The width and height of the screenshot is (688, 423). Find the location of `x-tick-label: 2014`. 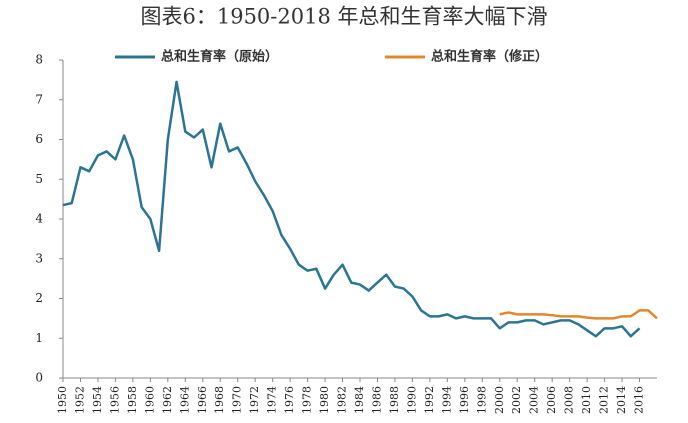

x-tick-label: 2014 is located at coordinates (621, 400).